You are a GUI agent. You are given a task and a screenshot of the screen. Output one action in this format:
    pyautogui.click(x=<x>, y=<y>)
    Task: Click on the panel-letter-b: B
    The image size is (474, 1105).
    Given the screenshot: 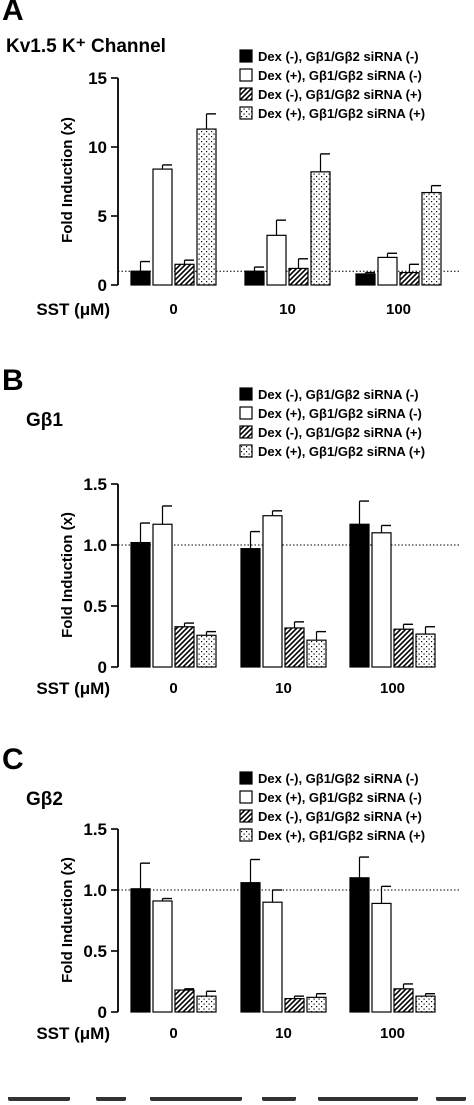 What is the action you would take?
    pyautogui.click(x=13, y=380)
    